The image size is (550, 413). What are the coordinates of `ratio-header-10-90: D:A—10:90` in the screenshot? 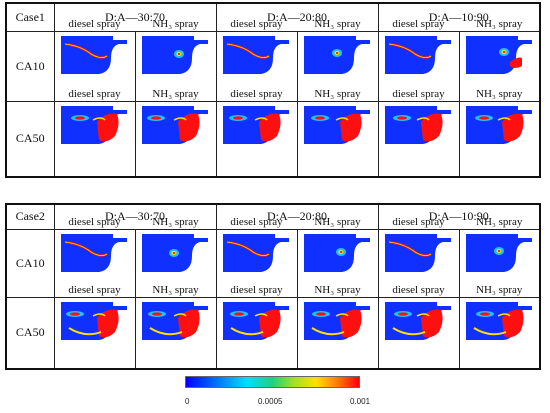 It's located at (459, 216).